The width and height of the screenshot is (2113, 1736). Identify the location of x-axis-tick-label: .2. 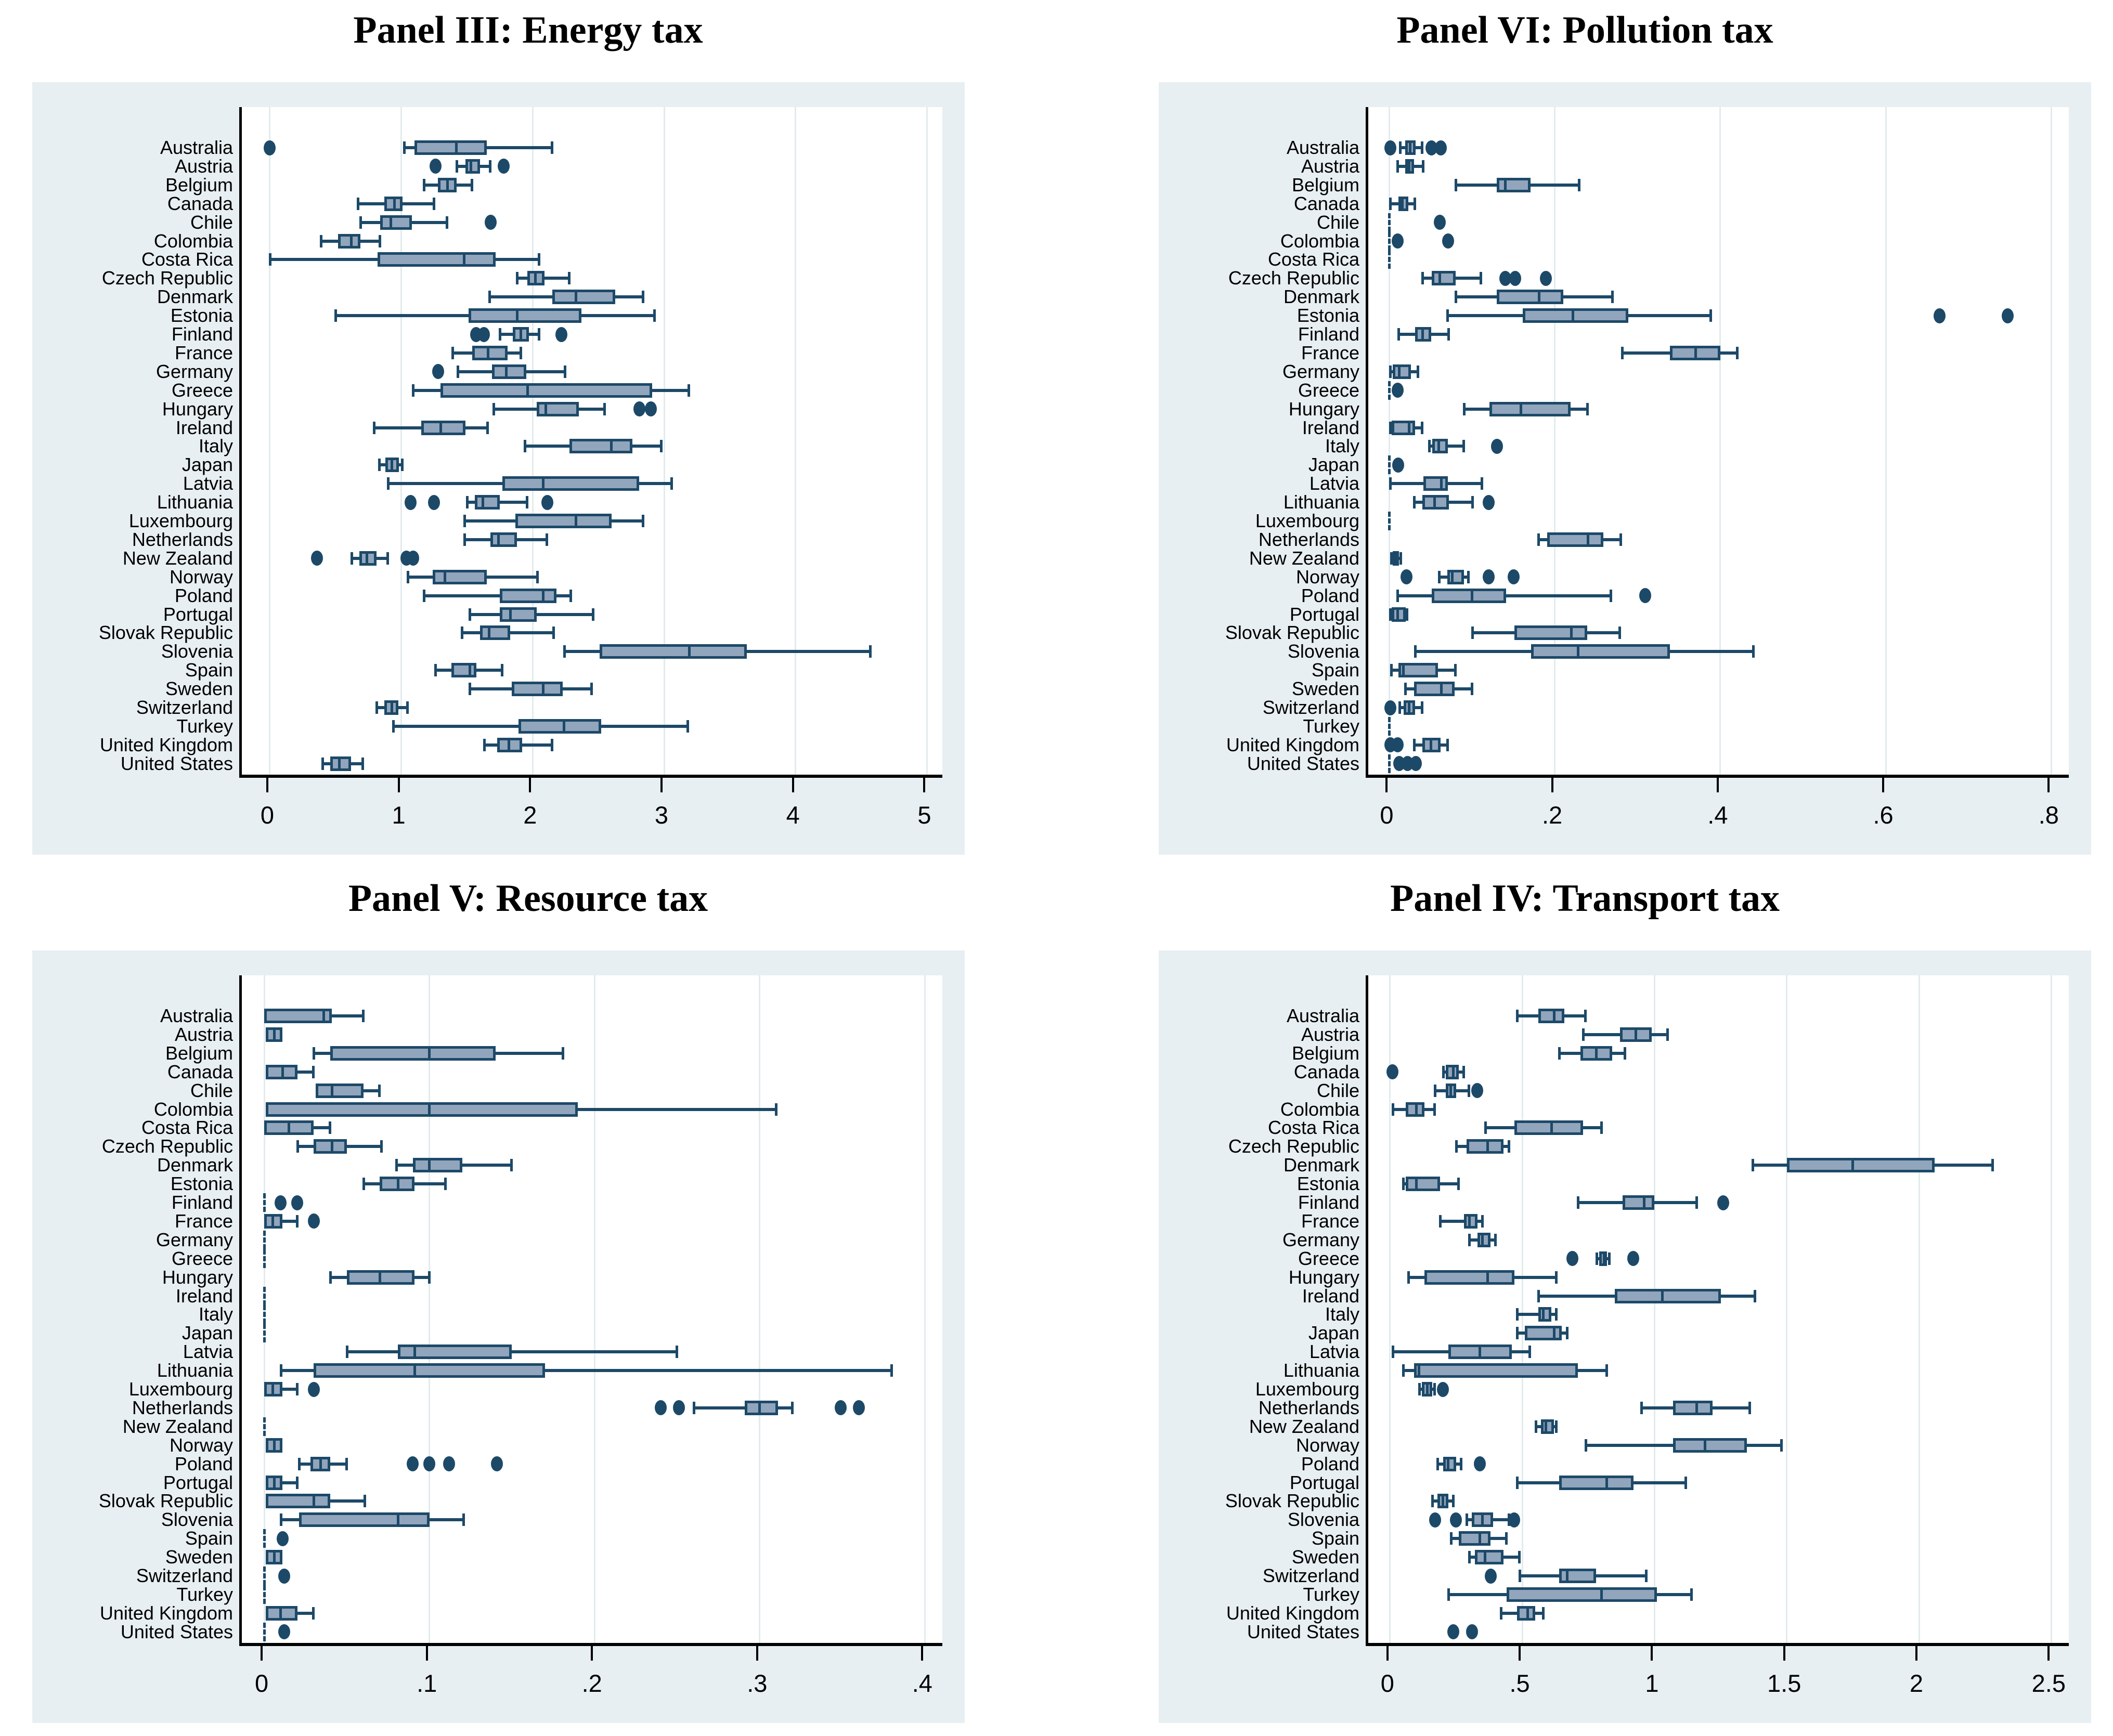
(591, 1683).